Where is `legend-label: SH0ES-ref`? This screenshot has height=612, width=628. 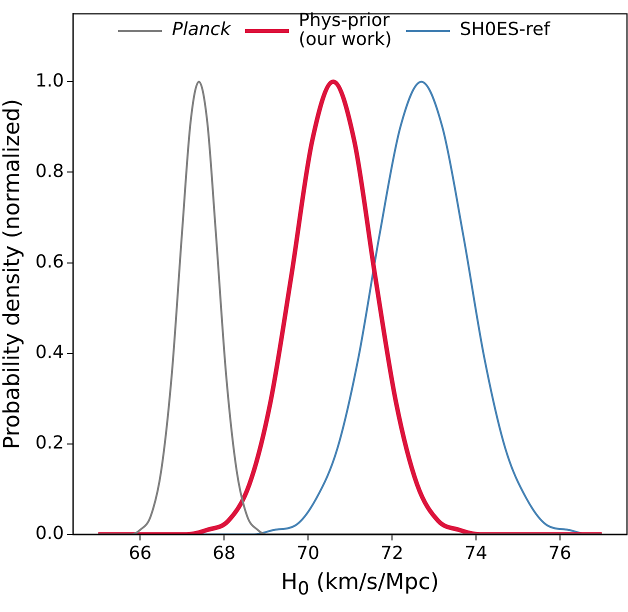
legend-label: SH0ES-ref is located at coordinates (505, 29).